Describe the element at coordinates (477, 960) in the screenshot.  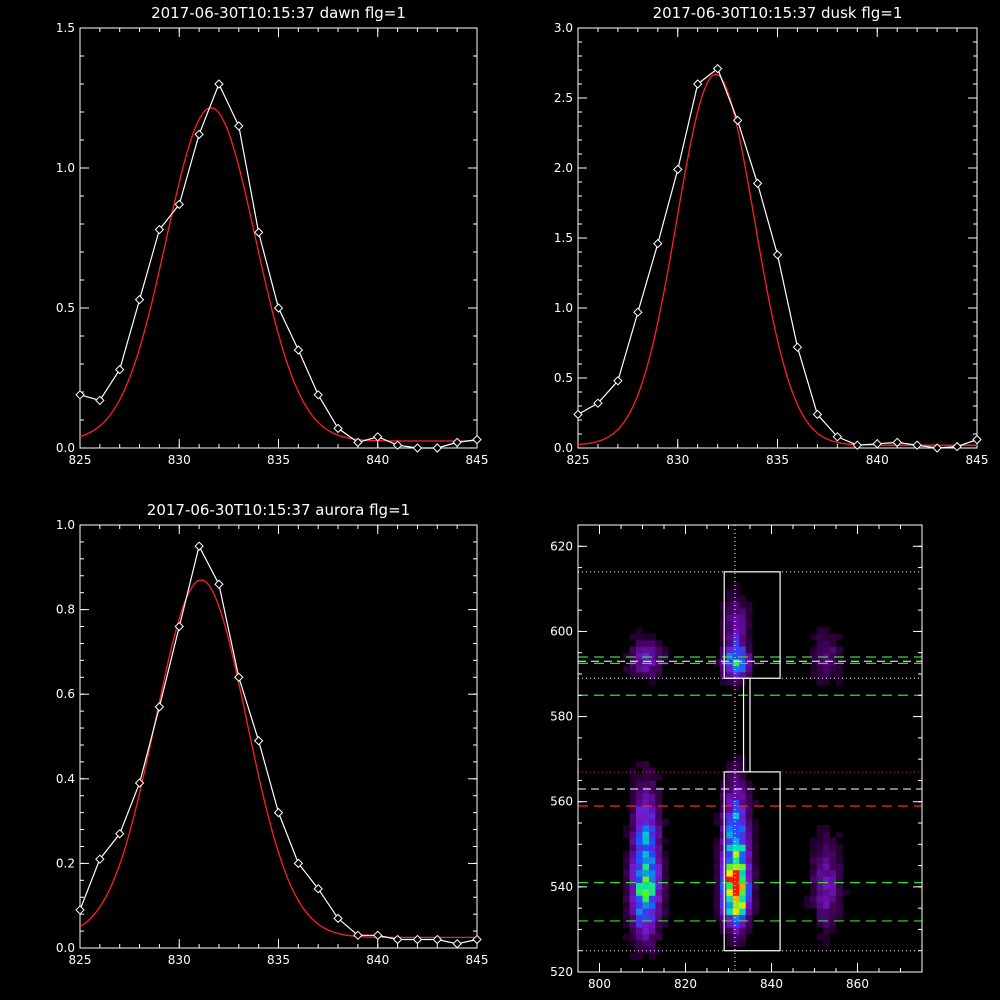
I see `x-tick-label: 845` at that location.